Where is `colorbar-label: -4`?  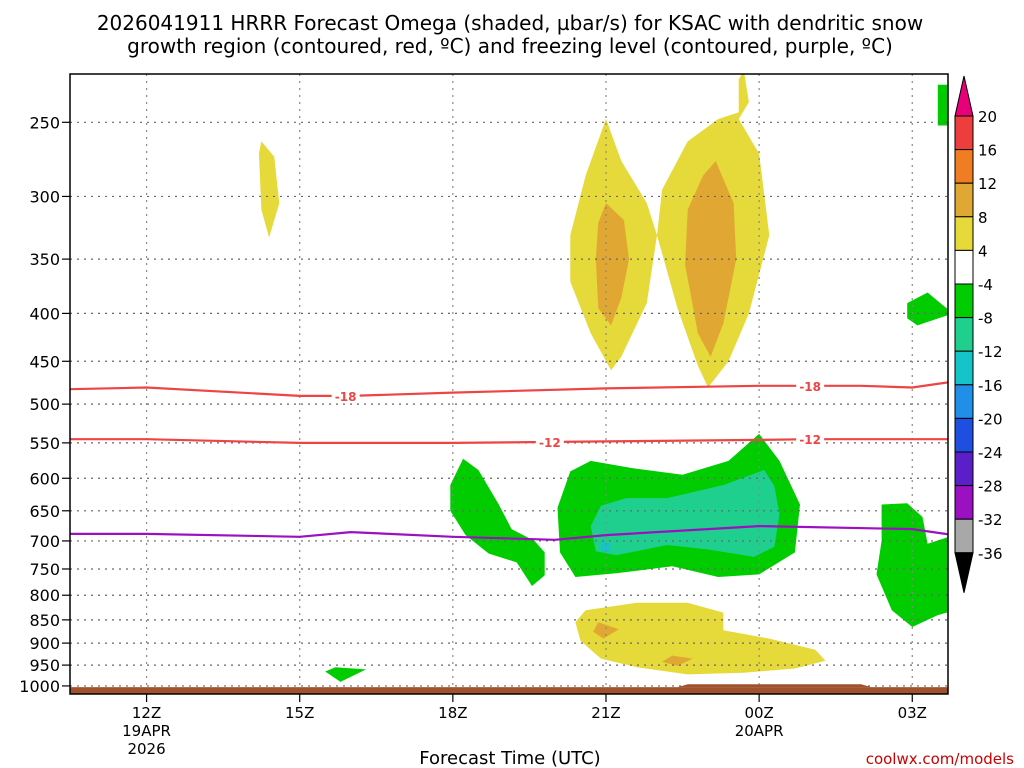 colorbar-label: -4 is located at coordinates (985, 285).